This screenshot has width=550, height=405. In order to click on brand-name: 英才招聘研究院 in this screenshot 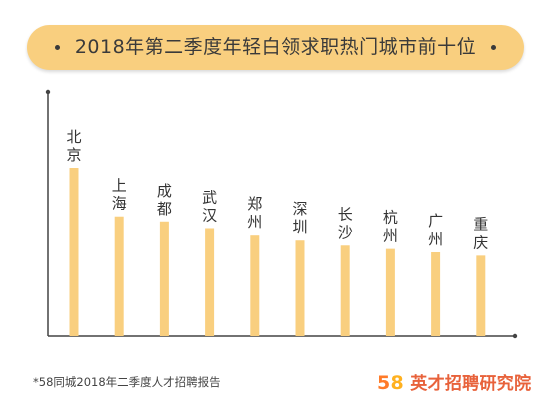, I will do `click(471, 384)`.